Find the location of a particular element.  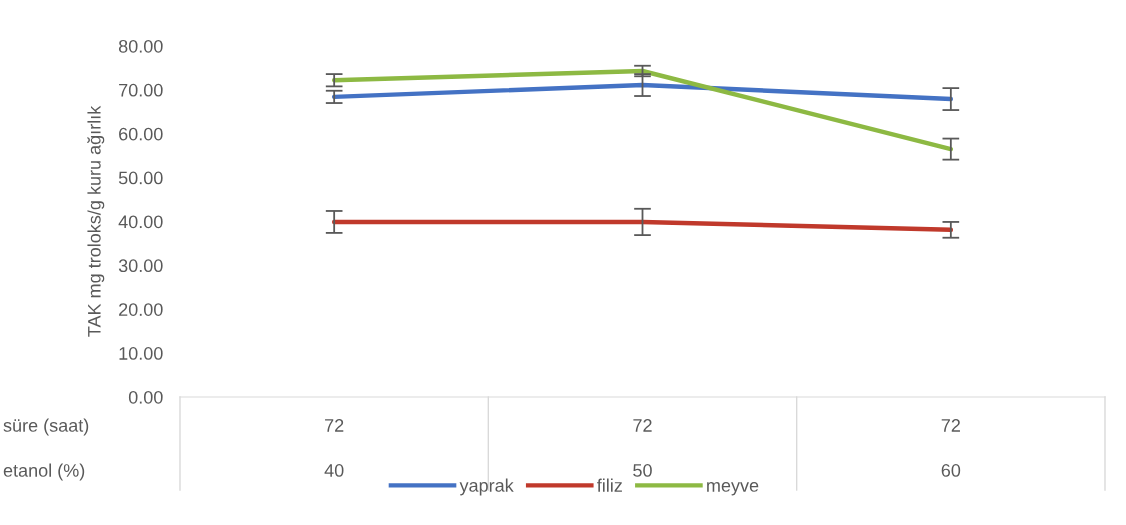

category-label: 72 60 is located at coordinates (951, 448).